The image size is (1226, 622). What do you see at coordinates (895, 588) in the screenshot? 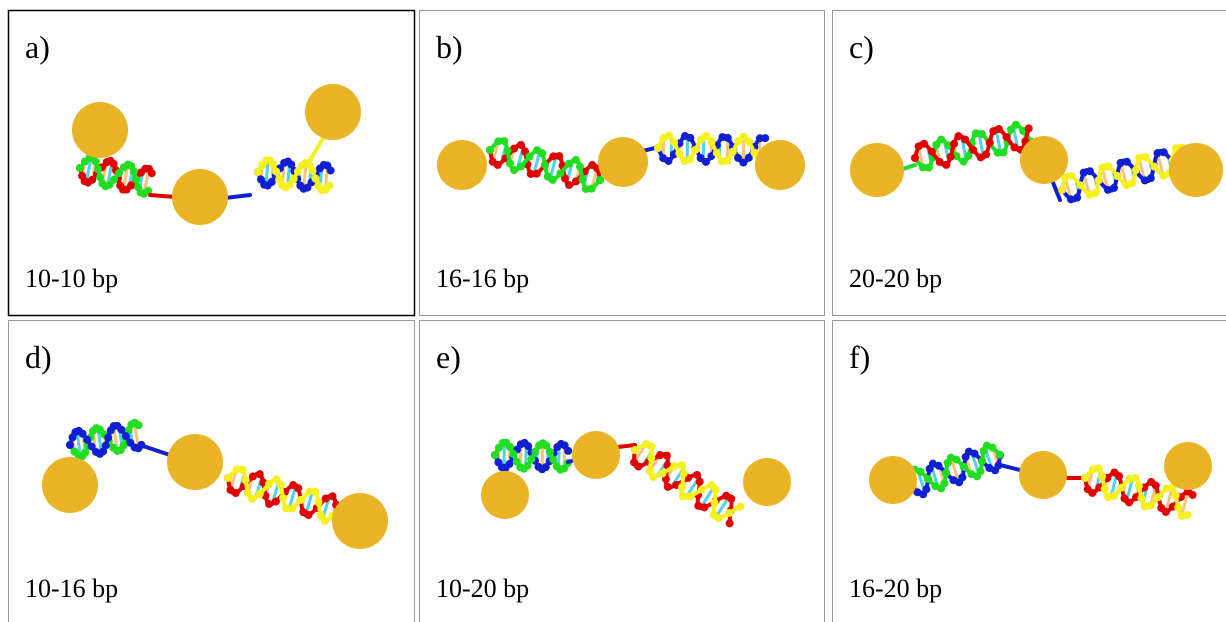
I see `panel-caption: 16-20 bp` at bounding box center [895, 588].